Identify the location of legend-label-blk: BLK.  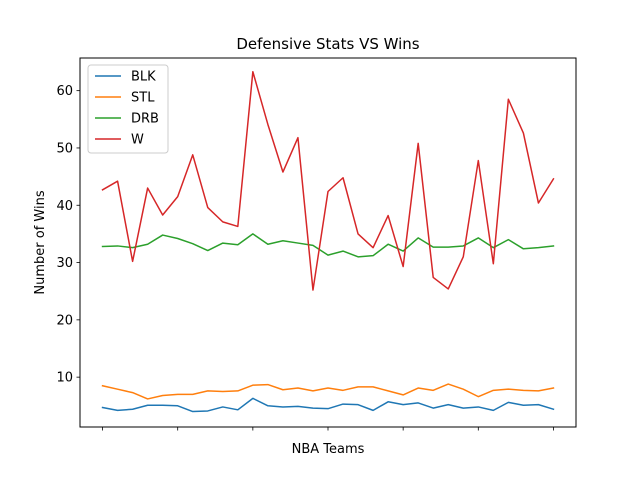
(143, 77).